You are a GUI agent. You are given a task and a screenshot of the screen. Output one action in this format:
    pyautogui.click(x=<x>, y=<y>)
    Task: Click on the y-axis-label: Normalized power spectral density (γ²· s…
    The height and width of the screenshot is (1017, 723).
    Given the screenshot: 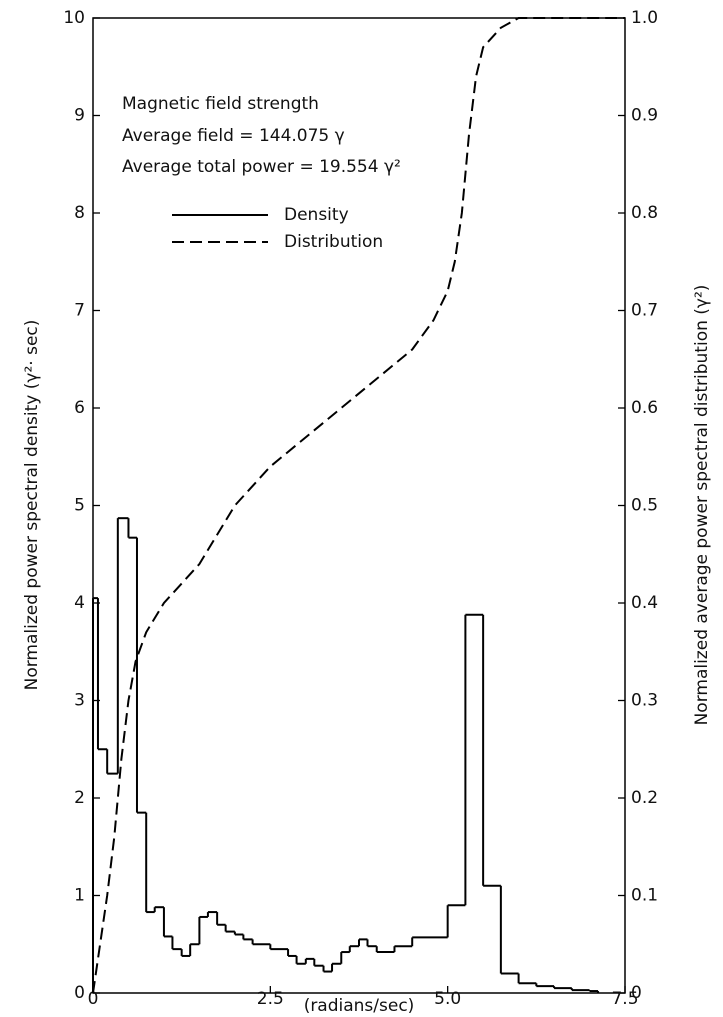 What is the action you would take?
    pyautogui.click(x=32, y=505)
    